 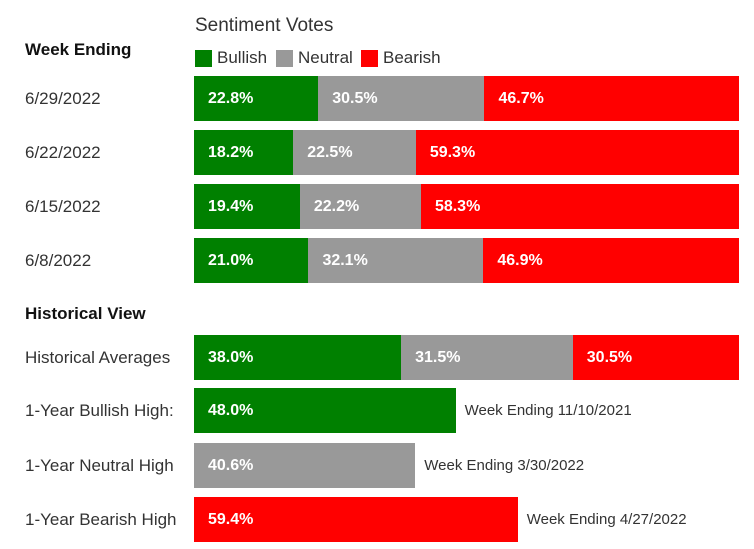 I want to click on week-row-2-segment-neutral: 22.5%, so click(x=354, y=152).